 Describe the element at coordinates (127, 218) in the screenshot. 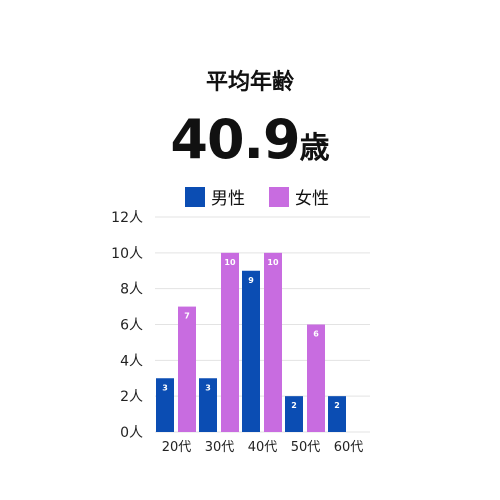

I see `y-tick-label: 12人` at that location.